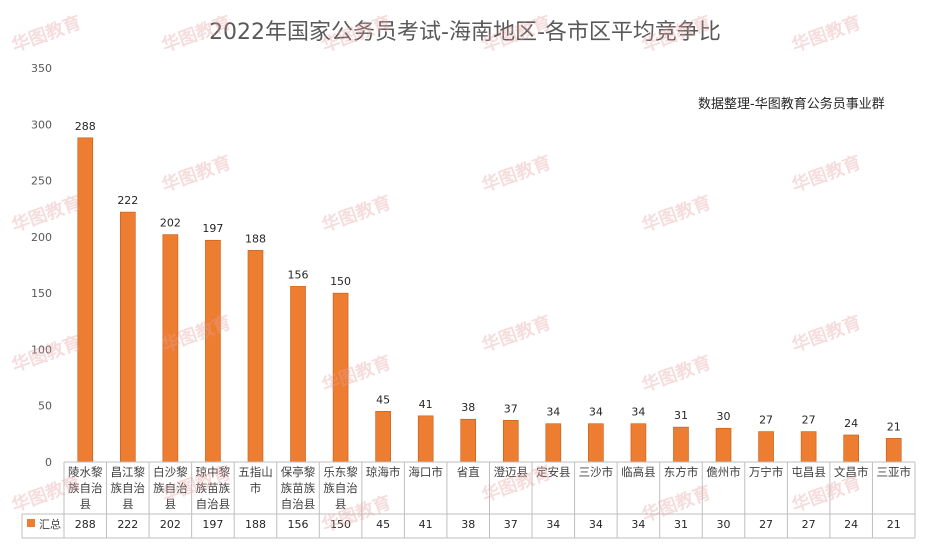  What do you see at coordinates (596, 472) in the screenshot?
I see `category-label: 三沙市` at bounding box center [596, 472].